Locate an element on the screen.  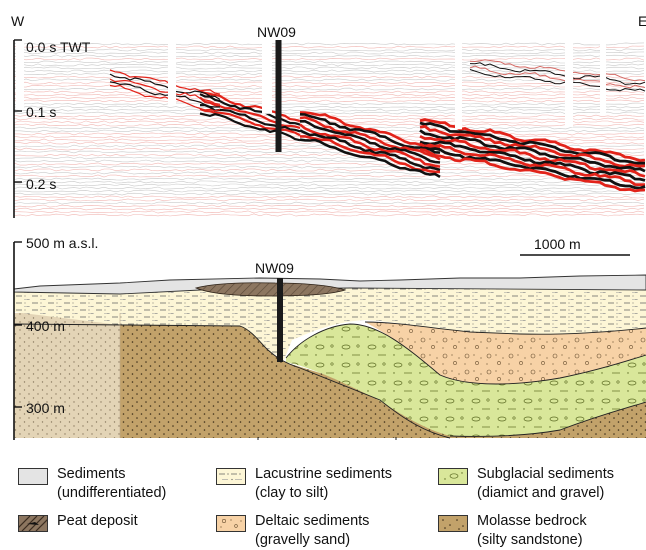
seismic-tick-label-2: 0.2 s is located at coordinates (41, 184).